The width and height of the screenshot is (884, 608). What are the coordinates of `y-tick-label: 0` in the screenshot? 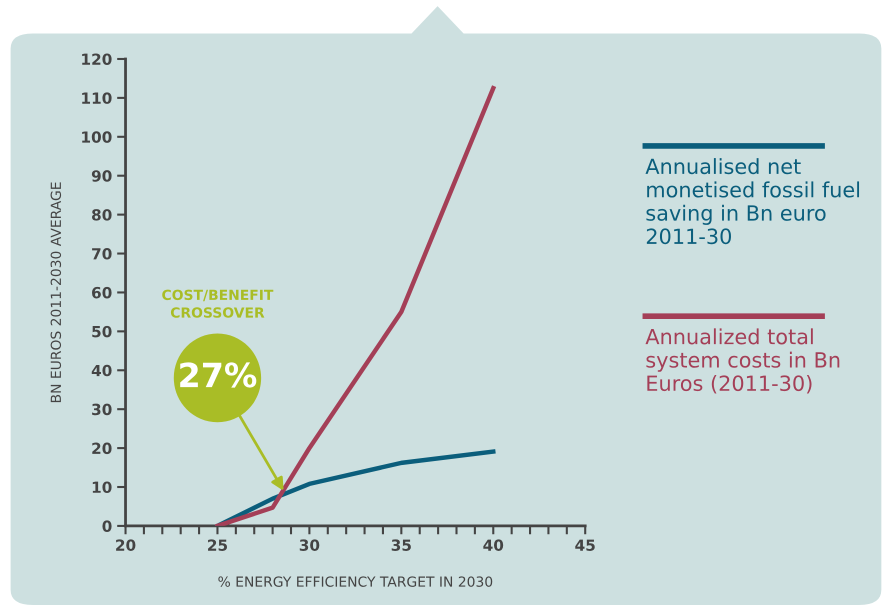 It's located at (107, 526).